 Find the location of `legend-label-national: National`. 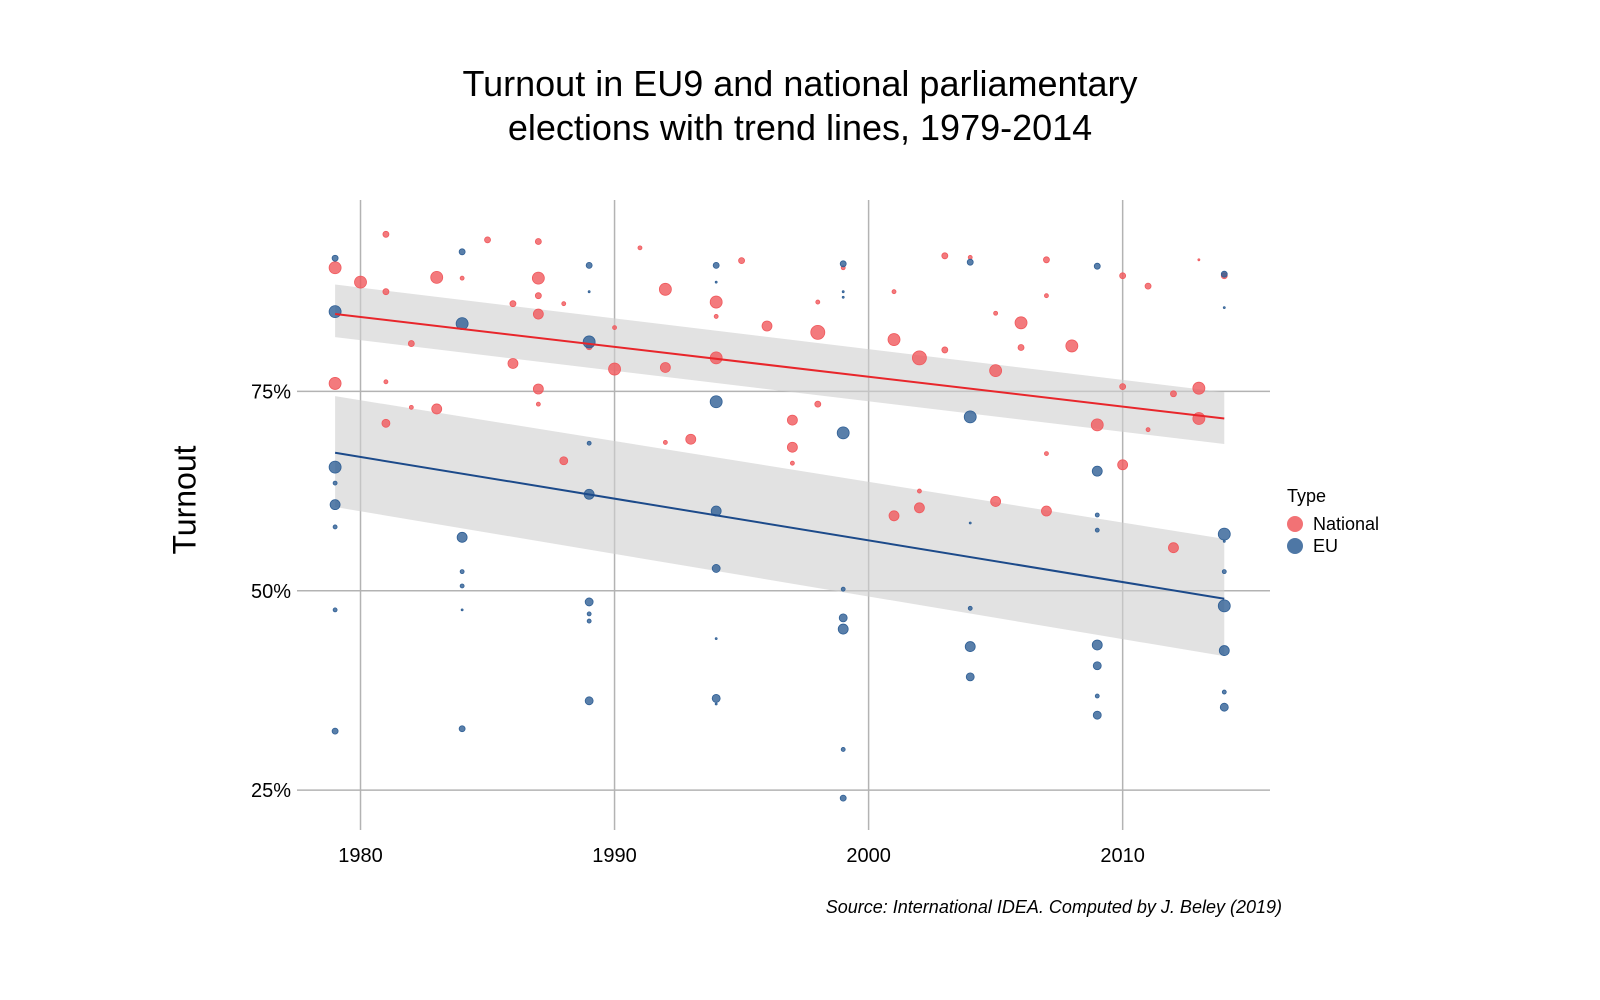

legend-label-national: National is located at coordinates (1346, 523).